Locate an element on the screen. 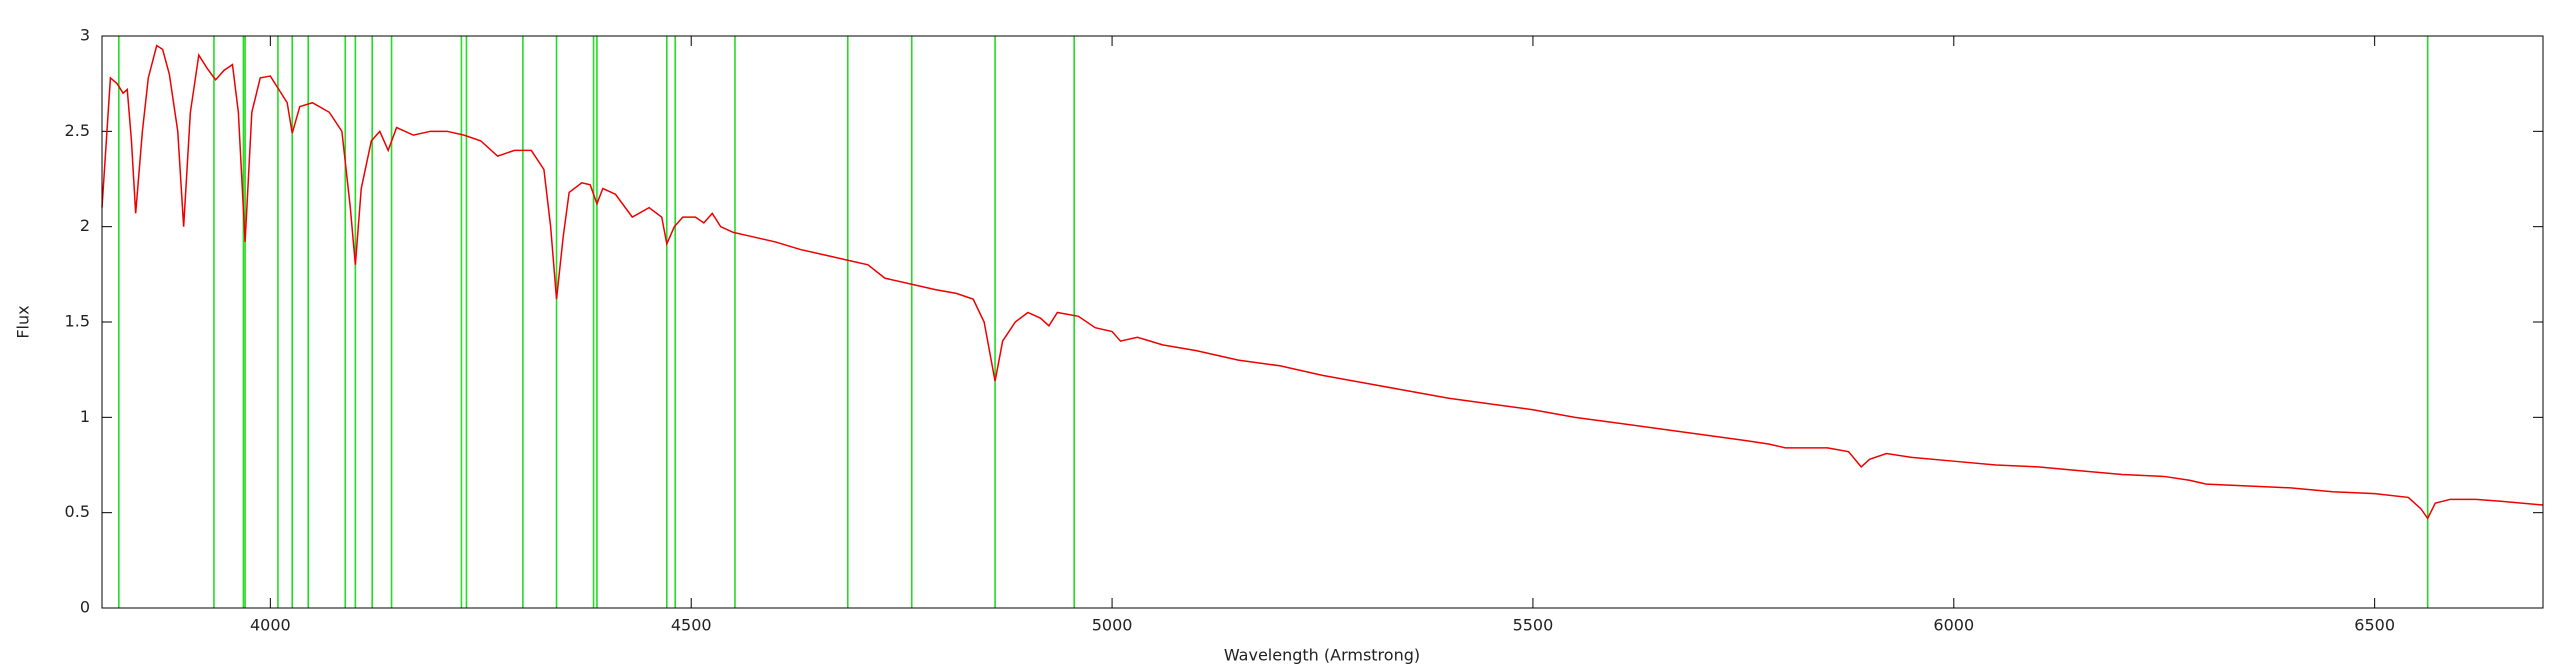 This screenshot has width=2560, height=668. y-tick-label: 3 is located at coordinates (85, 35).